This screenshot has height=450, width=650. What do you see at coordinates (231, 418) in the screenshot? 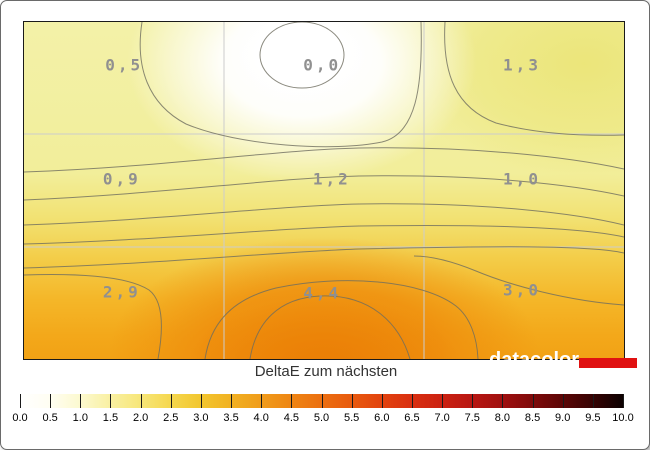
I see `colorbar-tick-label: 3.5` at bounding box center [231, 418].